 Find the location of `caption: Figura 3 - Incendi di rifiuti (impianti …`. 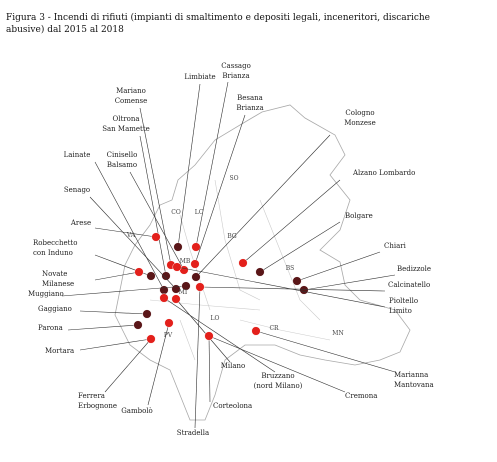

caption: Figura 3 - Incendi di rifiuti (impianti … is located at coordinates (218, 17).